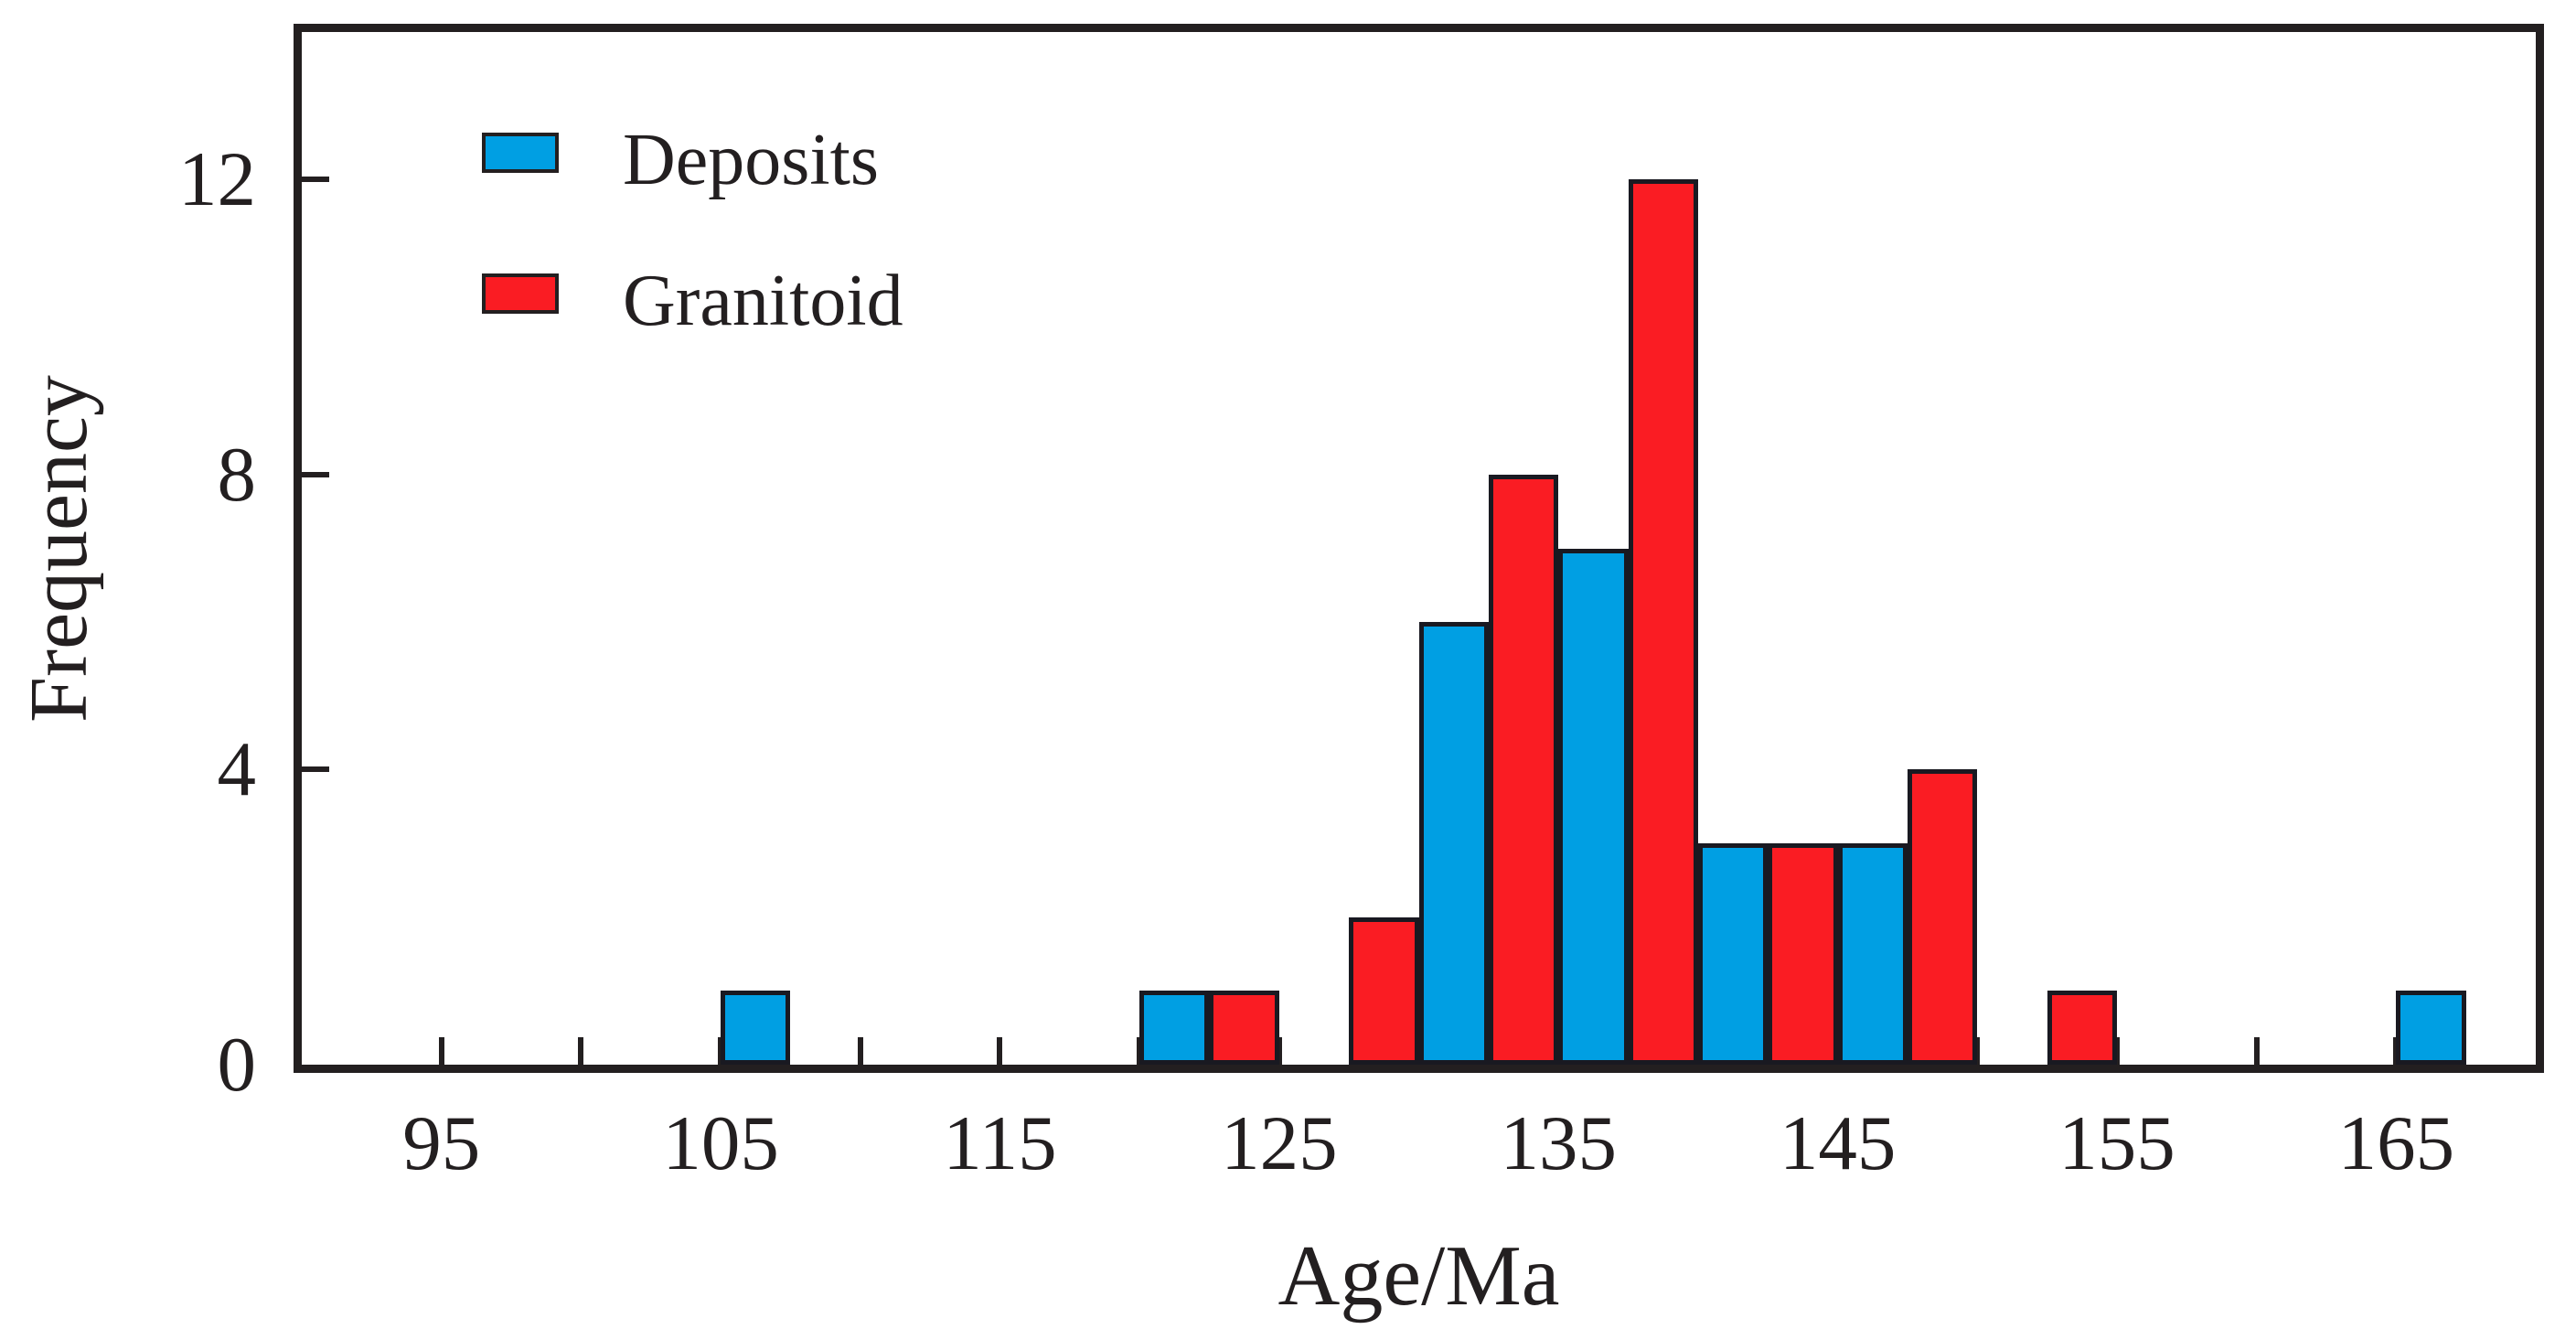  Describe the element at coordinates (59, 548) in the screenshot. I see `y-axis-title: Frequency` at that location.